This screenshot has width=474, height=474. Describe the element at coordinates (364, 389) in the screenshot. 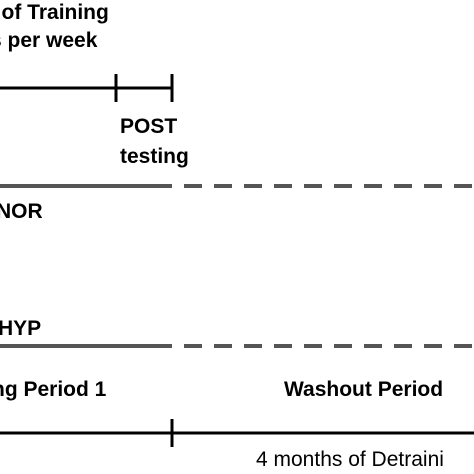

I see `washout-period-label: Washout Period` at that location.